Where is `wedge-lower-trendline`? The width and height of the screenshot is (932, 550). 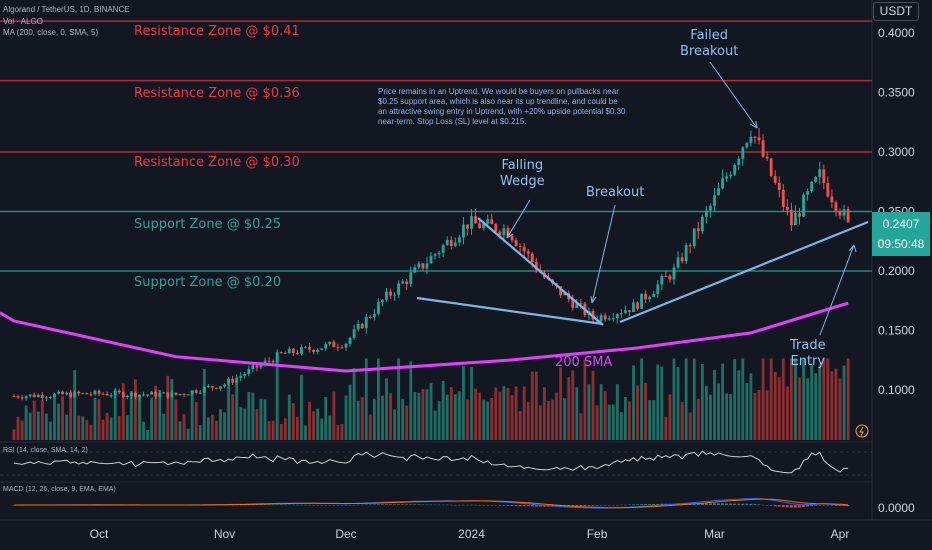 wedge-lower-trendline is located at coordinates (510, 311).